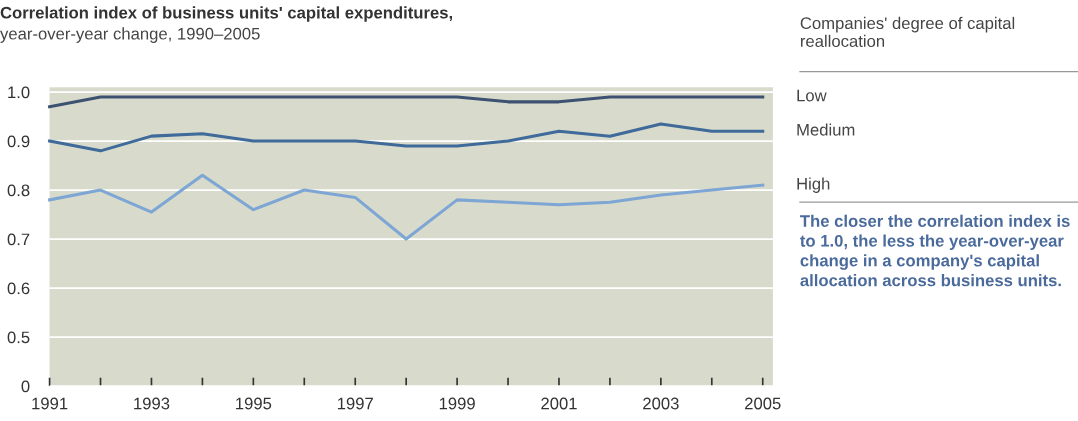  What do you see at coordinates (18, 190) in the screenshot?
I see `y-tick-label: 0.8` at bounding box center [18, 190].